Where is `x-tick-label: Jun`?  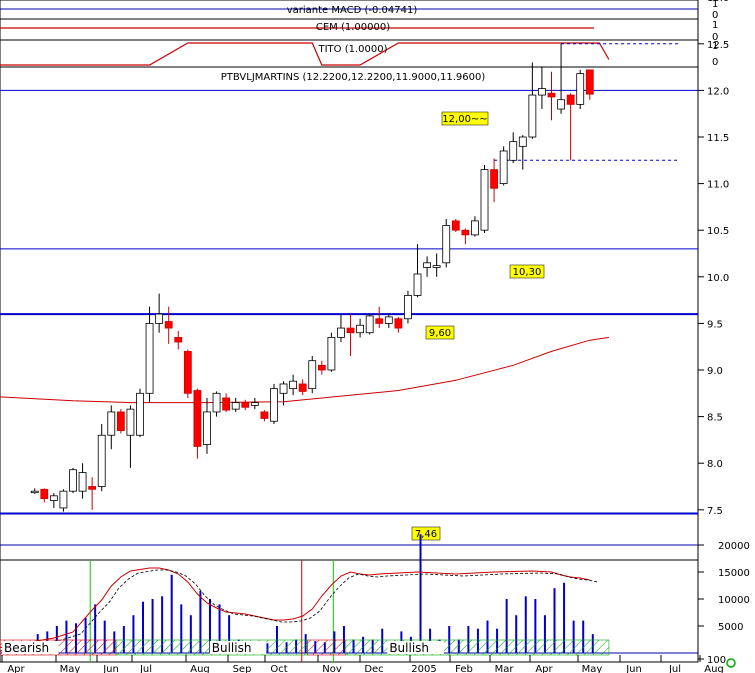
x-tick-label: Jun is located at coordinates (633, 668).